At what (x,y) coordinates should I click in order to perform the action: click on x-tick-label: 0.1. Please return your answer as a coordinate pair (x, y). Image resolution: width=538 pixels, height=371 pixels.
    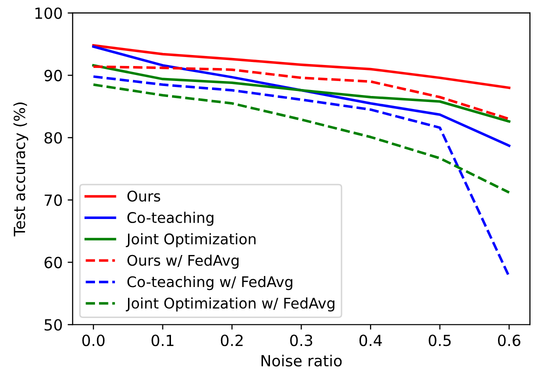
    Looking at the image, I should click on (163, 340).